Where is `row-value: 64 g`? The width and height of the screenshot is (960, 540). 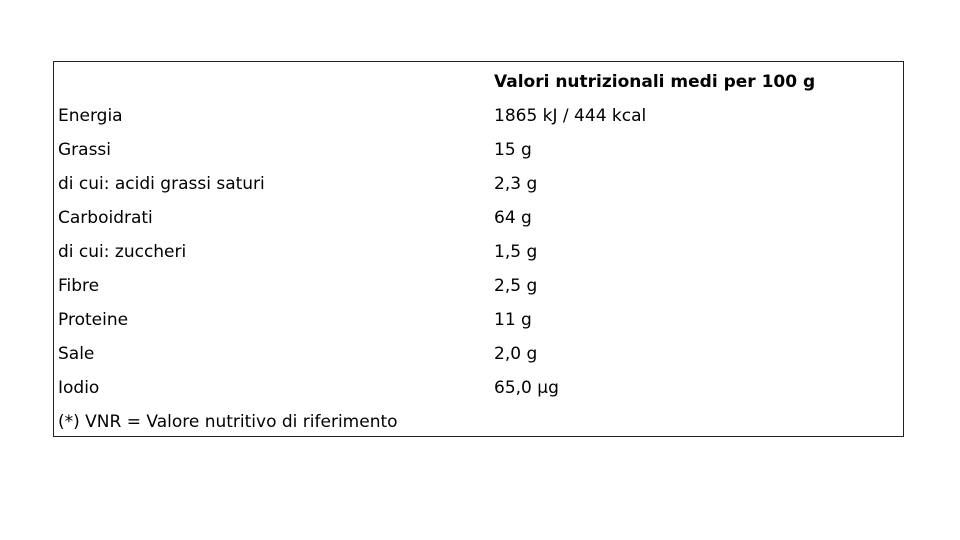
row-value: 64 g is located at coordinates (513, 218).